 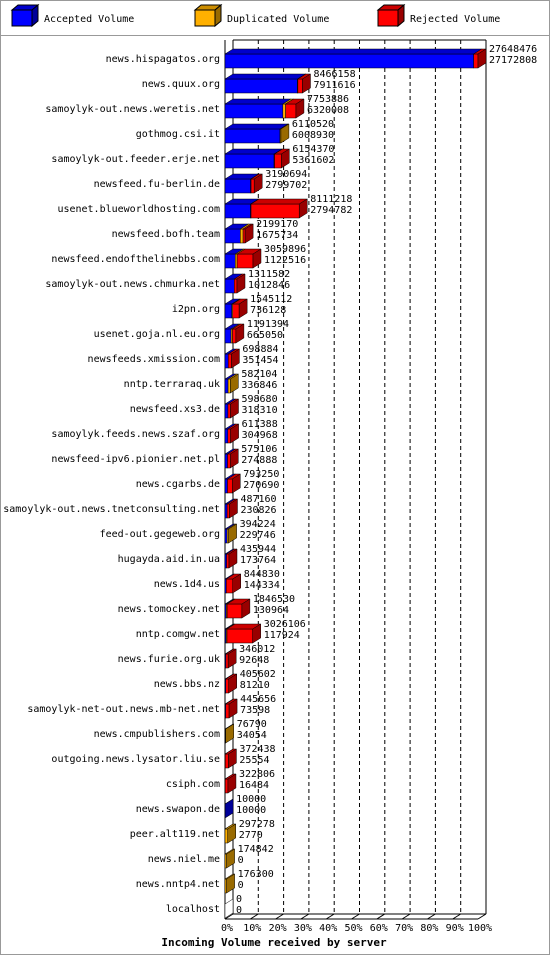 What do you see at coordinates (277, 224) in the screenshot?
I see `total-label: 2199170` at bounding box center [277, 224].